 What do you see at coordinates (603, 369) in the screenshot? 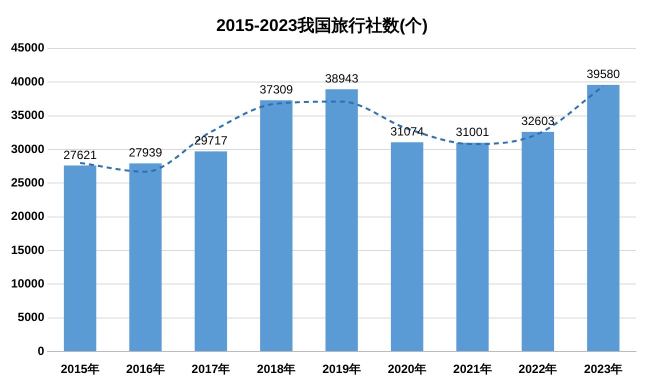
I see `x-tick-label: 2023年` at bounding box center [603, 369].